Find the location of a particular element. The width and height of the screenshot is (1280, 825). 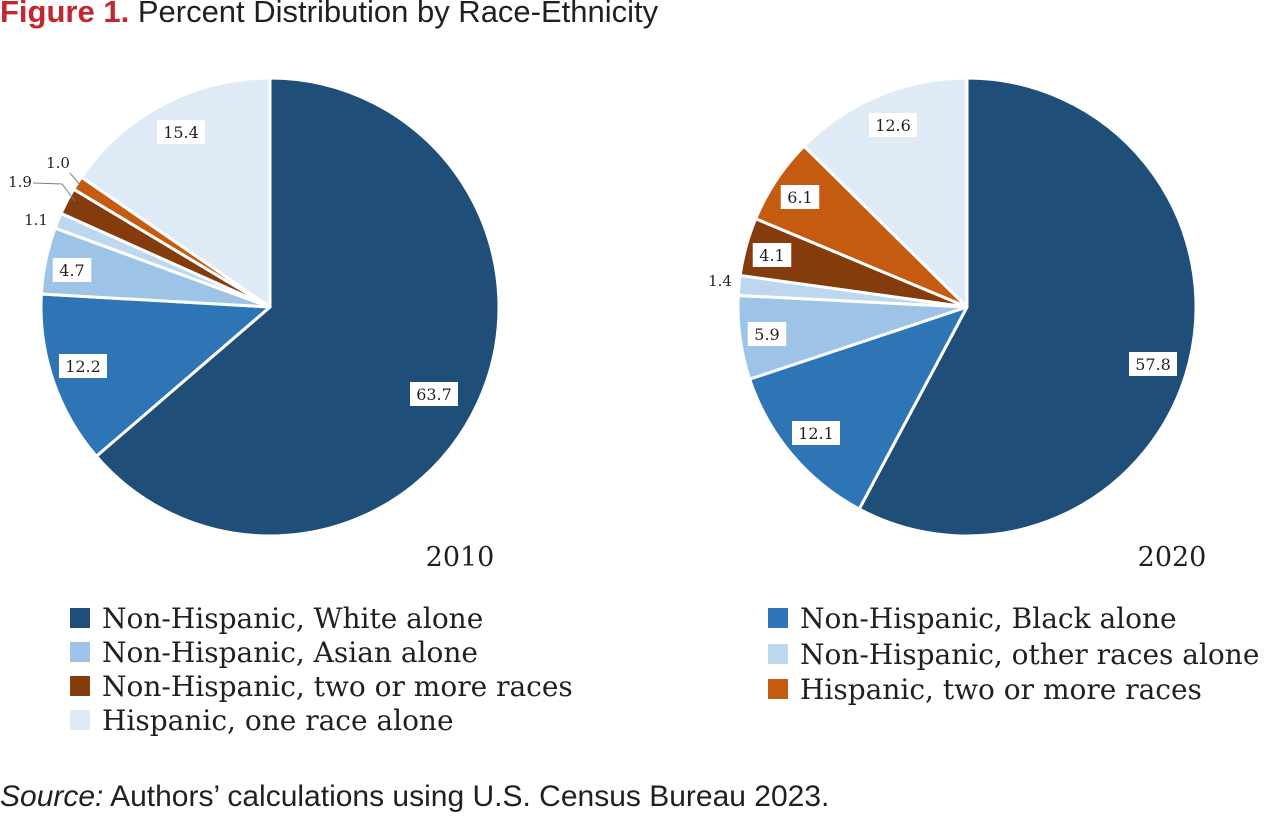

data-label-text: 4.1 is located at coordinates (771, 255).